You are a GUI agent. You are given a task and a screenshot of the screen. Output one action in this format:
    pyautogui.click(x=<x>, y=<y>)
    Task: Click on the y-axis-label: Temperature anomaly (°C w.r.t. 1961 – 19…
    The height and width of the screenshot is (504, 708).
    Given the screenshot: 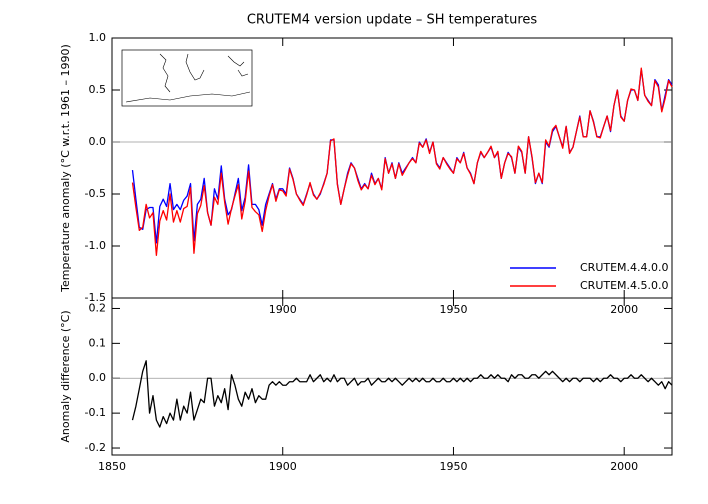 What is the action you would take?
    pyautogui.click(x=65, y=168)
    